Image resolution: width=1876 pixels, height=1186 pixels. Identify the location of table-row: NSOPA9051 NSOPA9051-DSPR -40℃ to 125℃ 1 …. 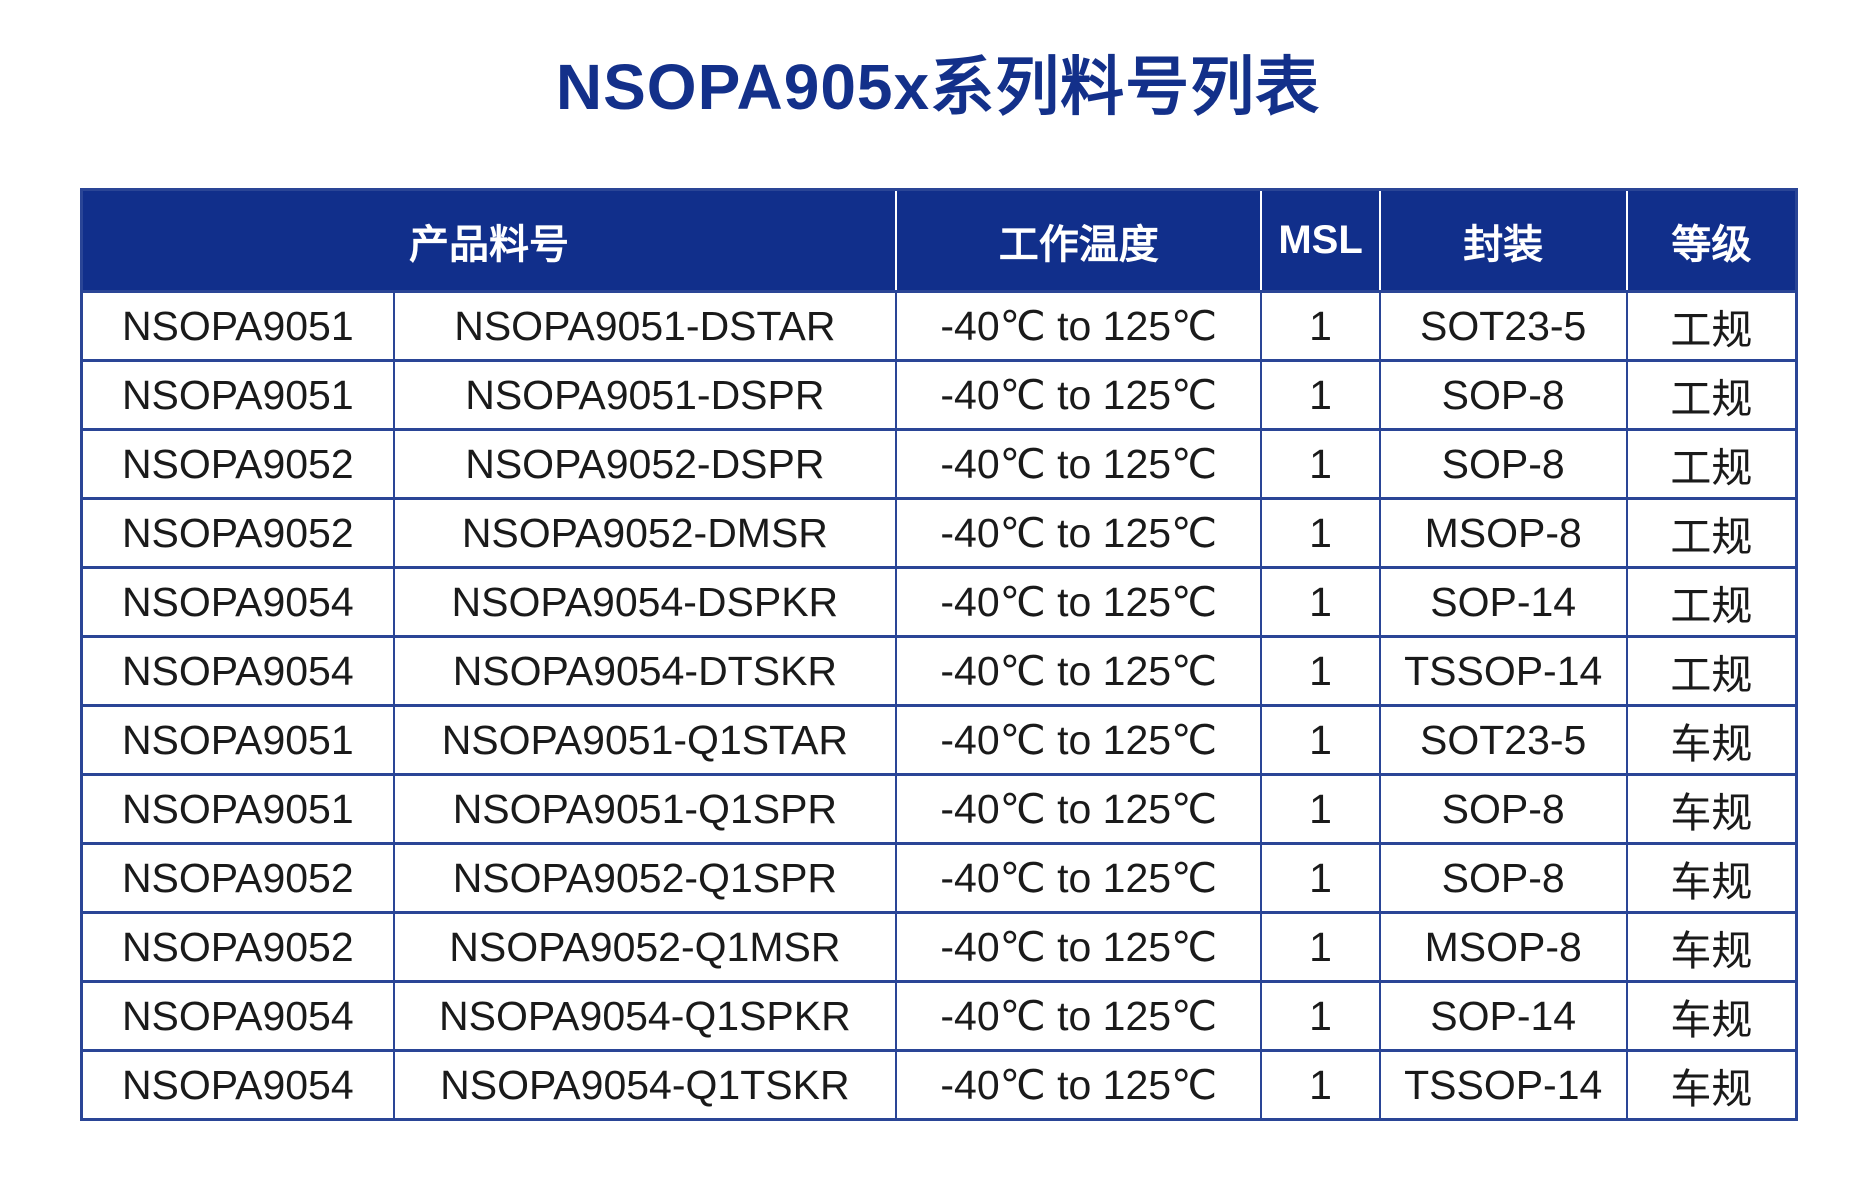
(939, 395).